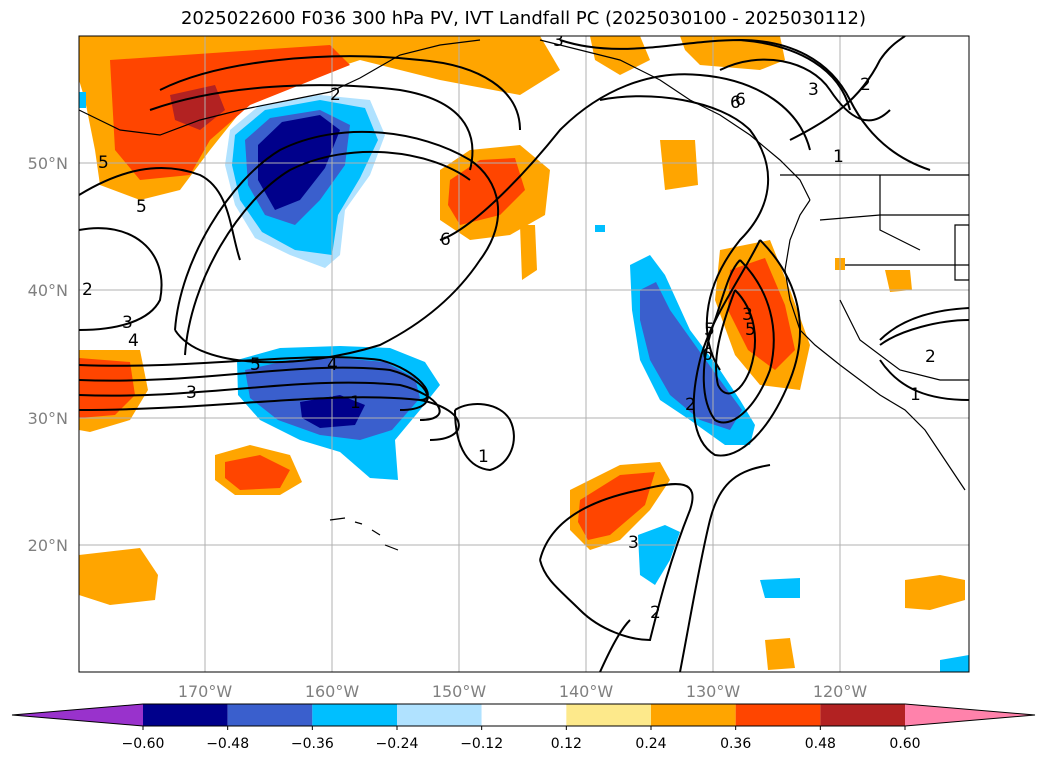 The height and width of the screenshot is (765, 1047). What do you see at coordinates (820, 744) in the screenshot?
I see `colorbar-tick-label: 0.48` at bounding box center [820, 744].